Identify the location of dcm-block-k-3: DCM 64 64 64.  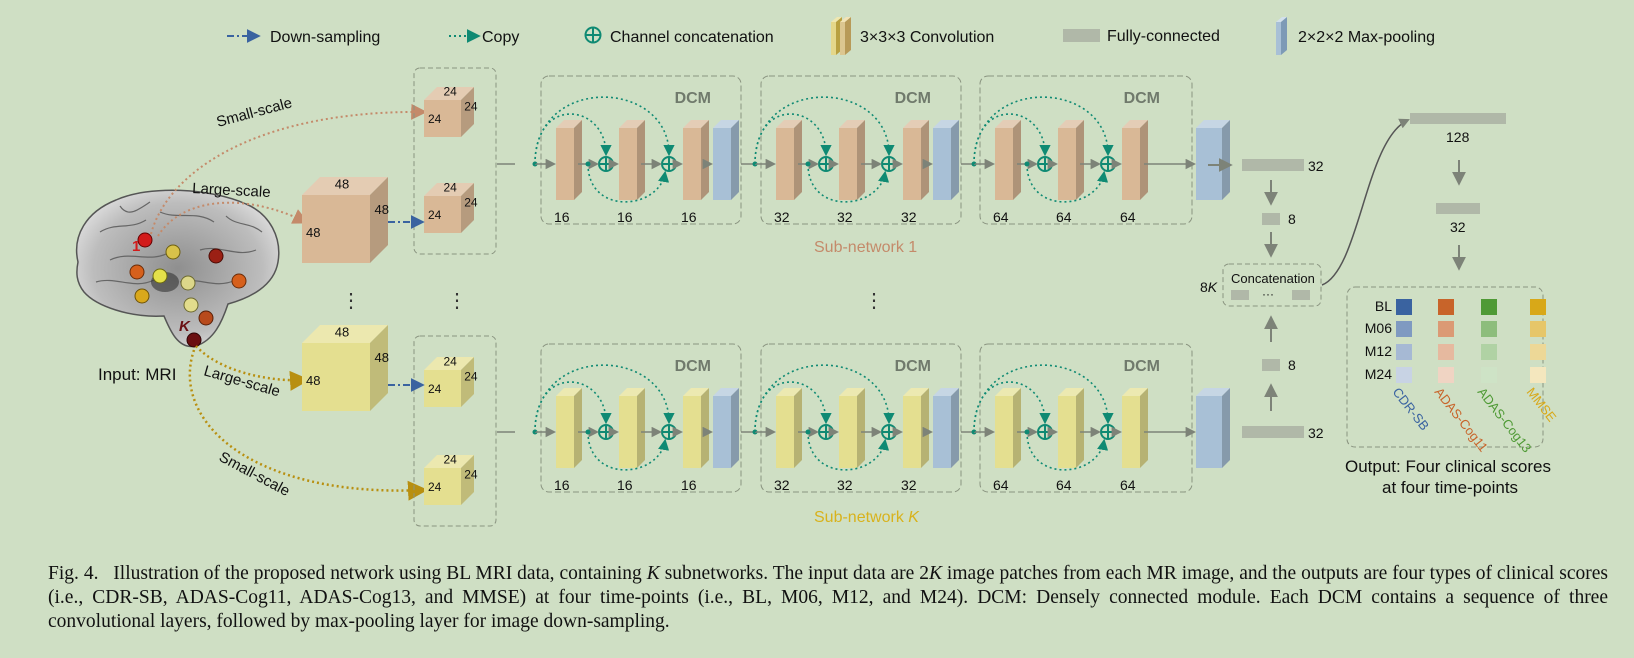
(1100, 418).